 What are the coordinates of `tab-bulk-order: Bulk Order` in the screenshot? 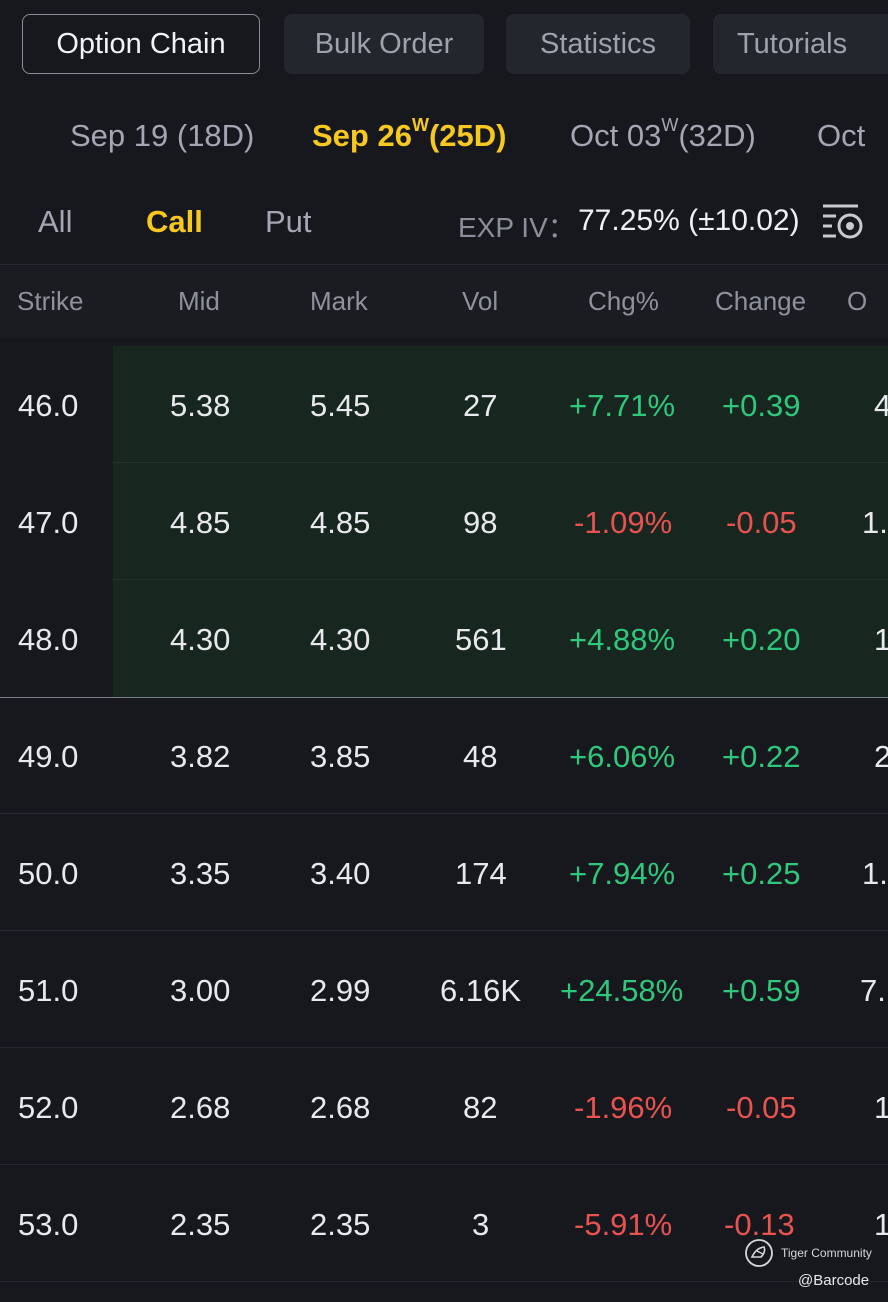 It's located at (384, 44).